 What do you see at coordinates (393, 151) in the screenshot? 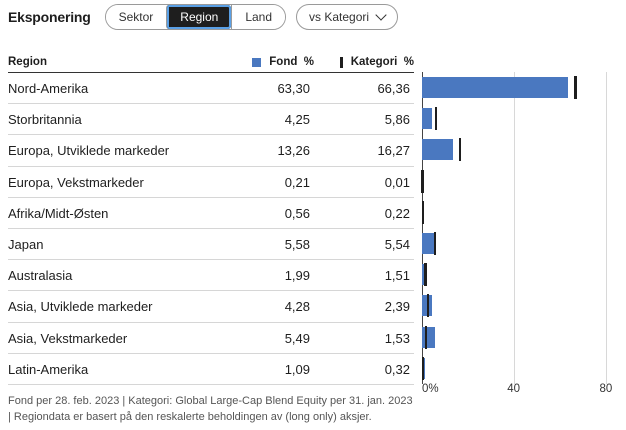
I see `kategori-value: 16,27` at bounding box center [393, 151].